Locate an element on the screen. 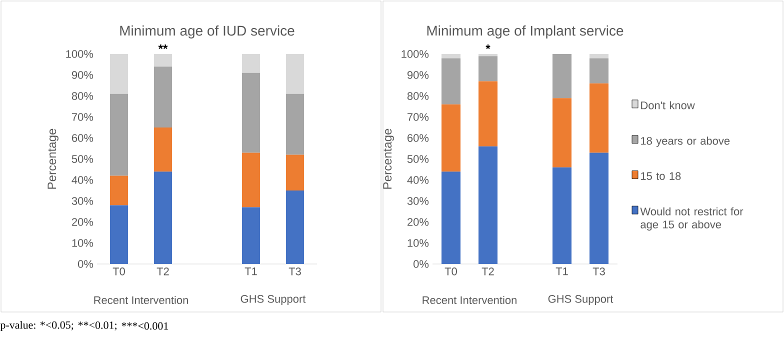  text: **<0.01; is located at coordinates (97, 326).